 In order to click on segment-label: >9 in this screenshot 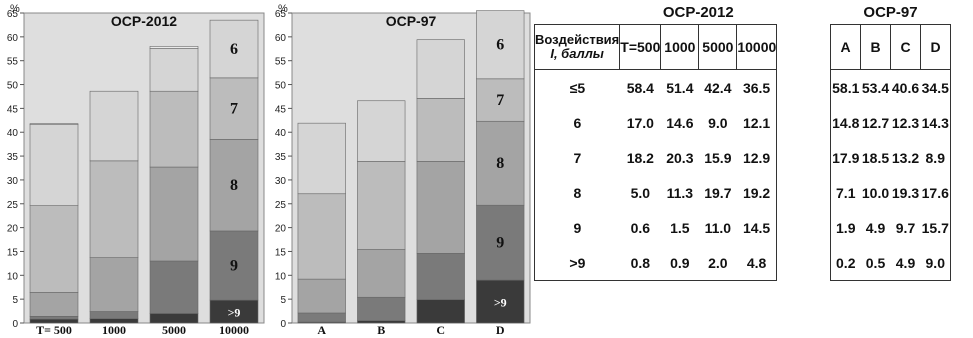, I will do `click(234, 313)`.